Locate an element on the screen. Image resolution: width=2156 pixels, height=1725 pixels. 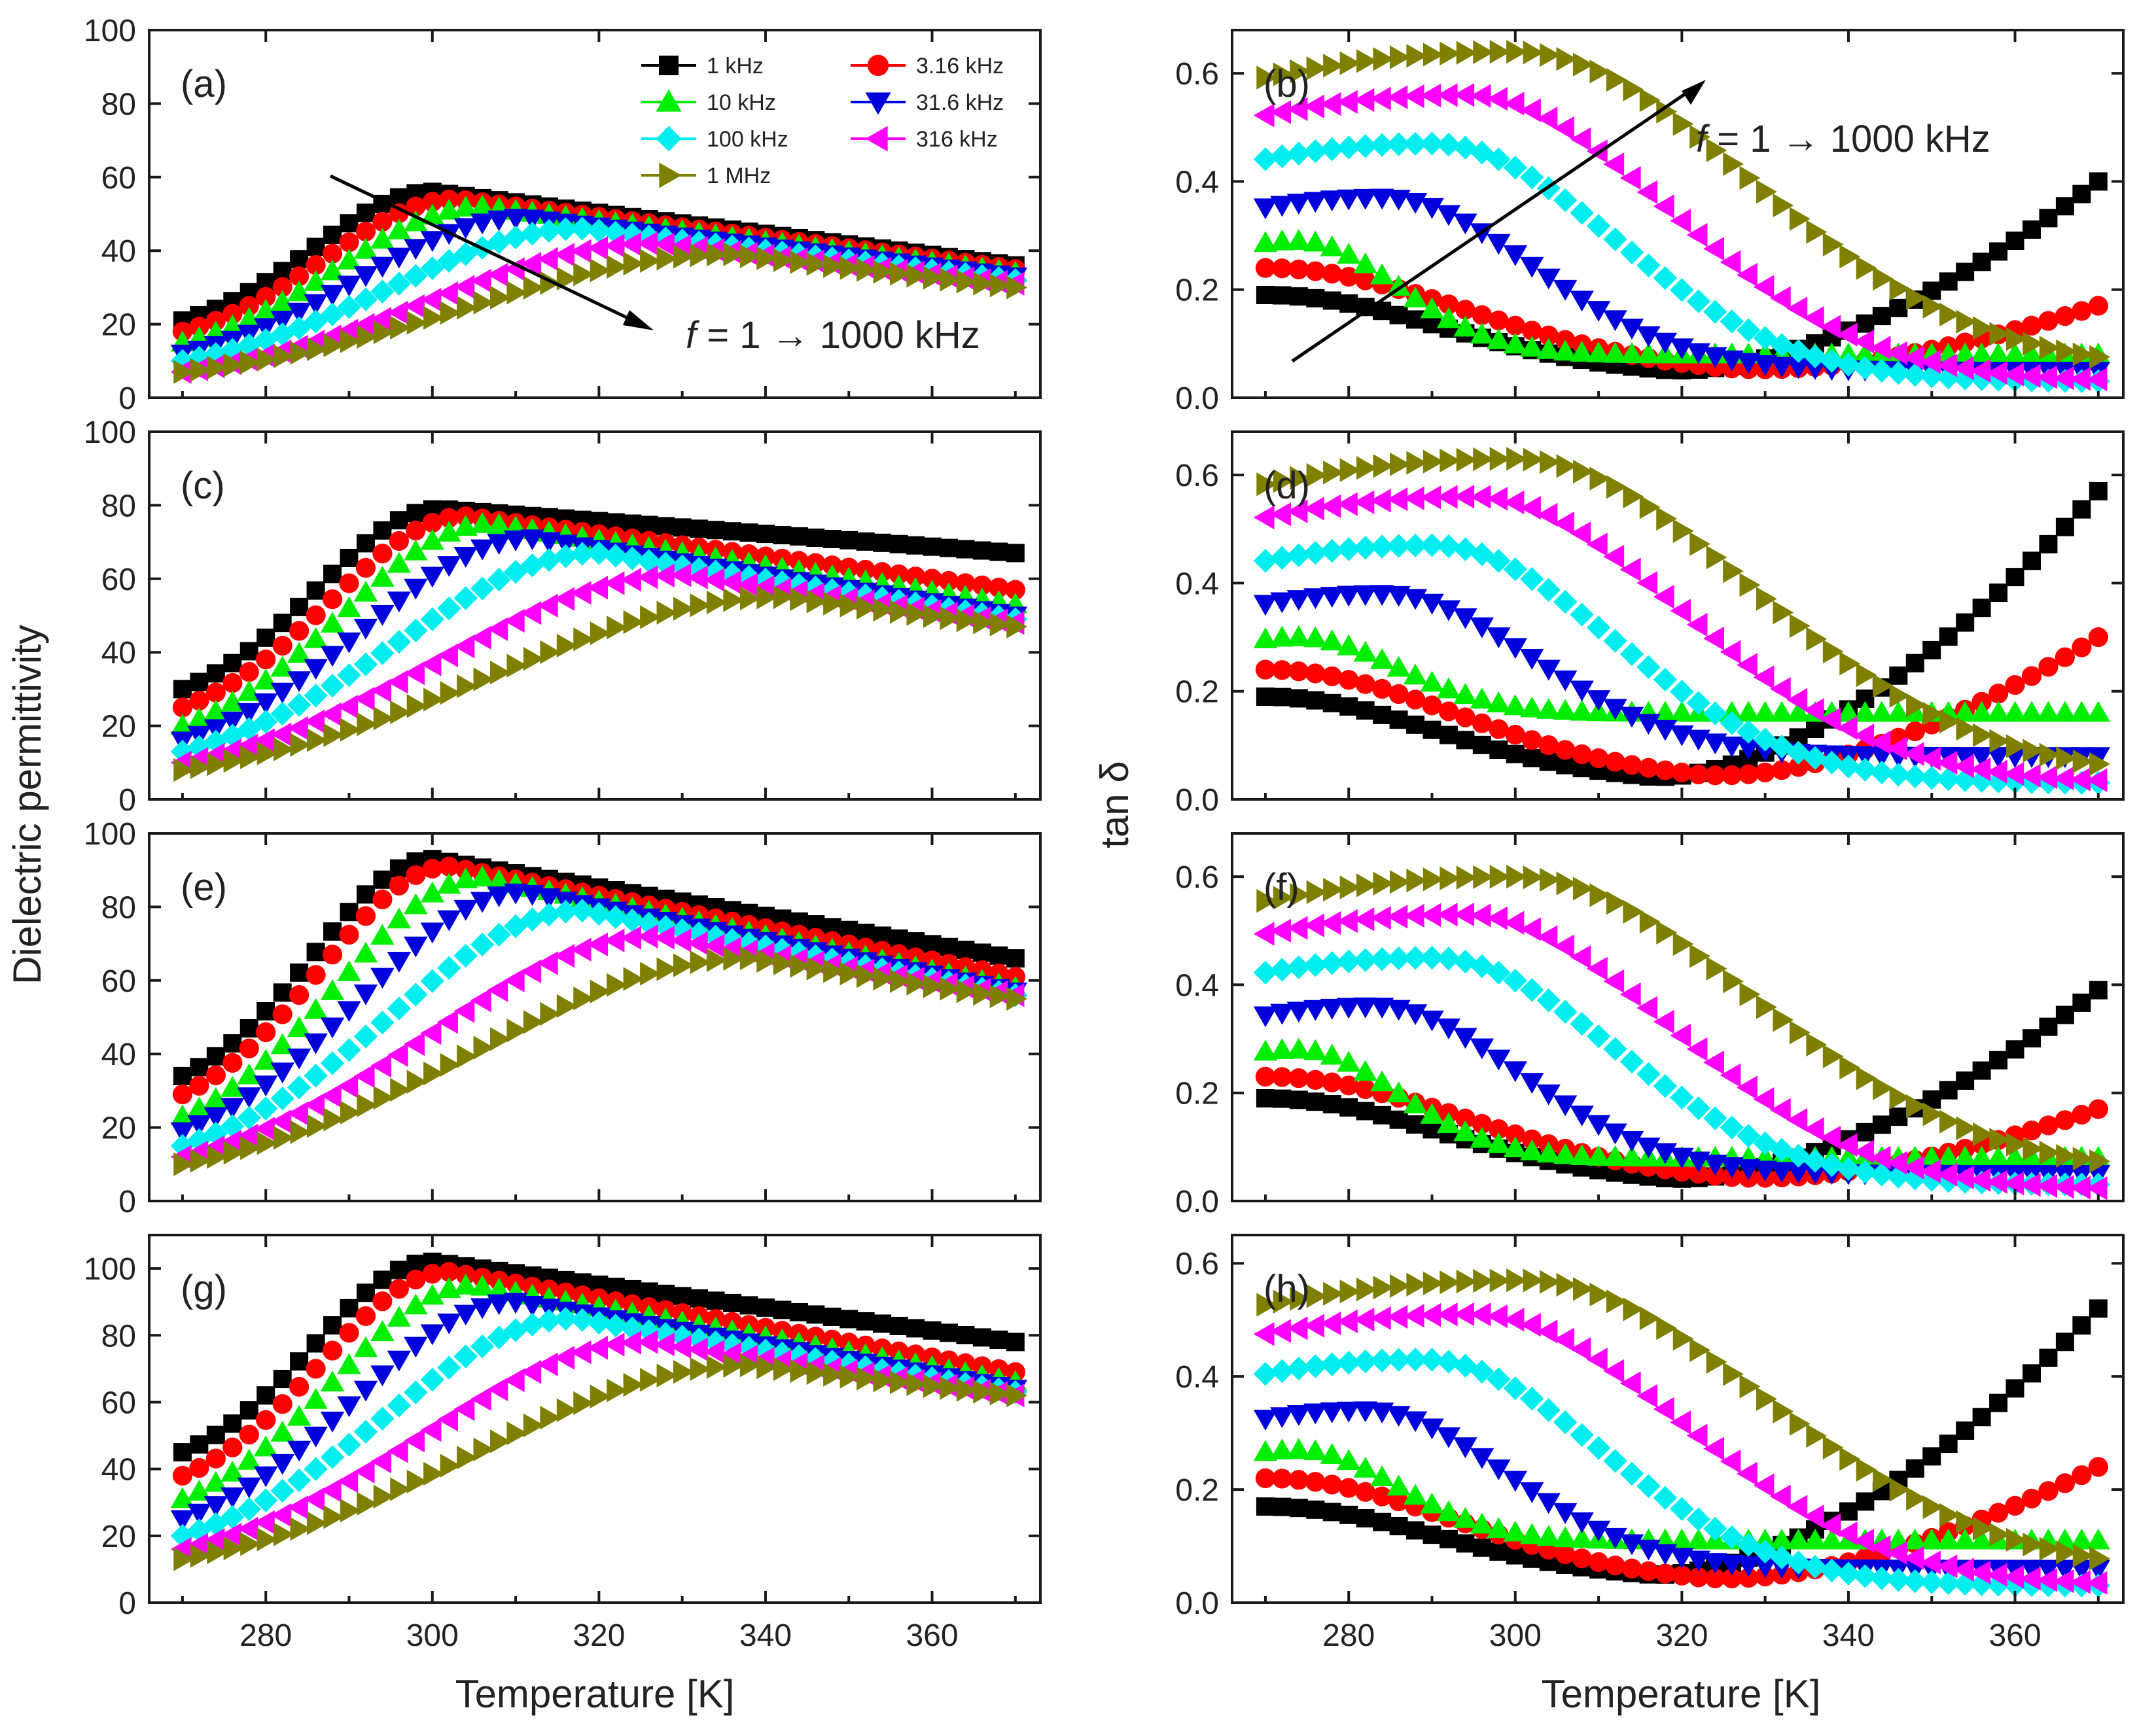
y-tick-label: 0.0 is located at coordinates (1197, 399).